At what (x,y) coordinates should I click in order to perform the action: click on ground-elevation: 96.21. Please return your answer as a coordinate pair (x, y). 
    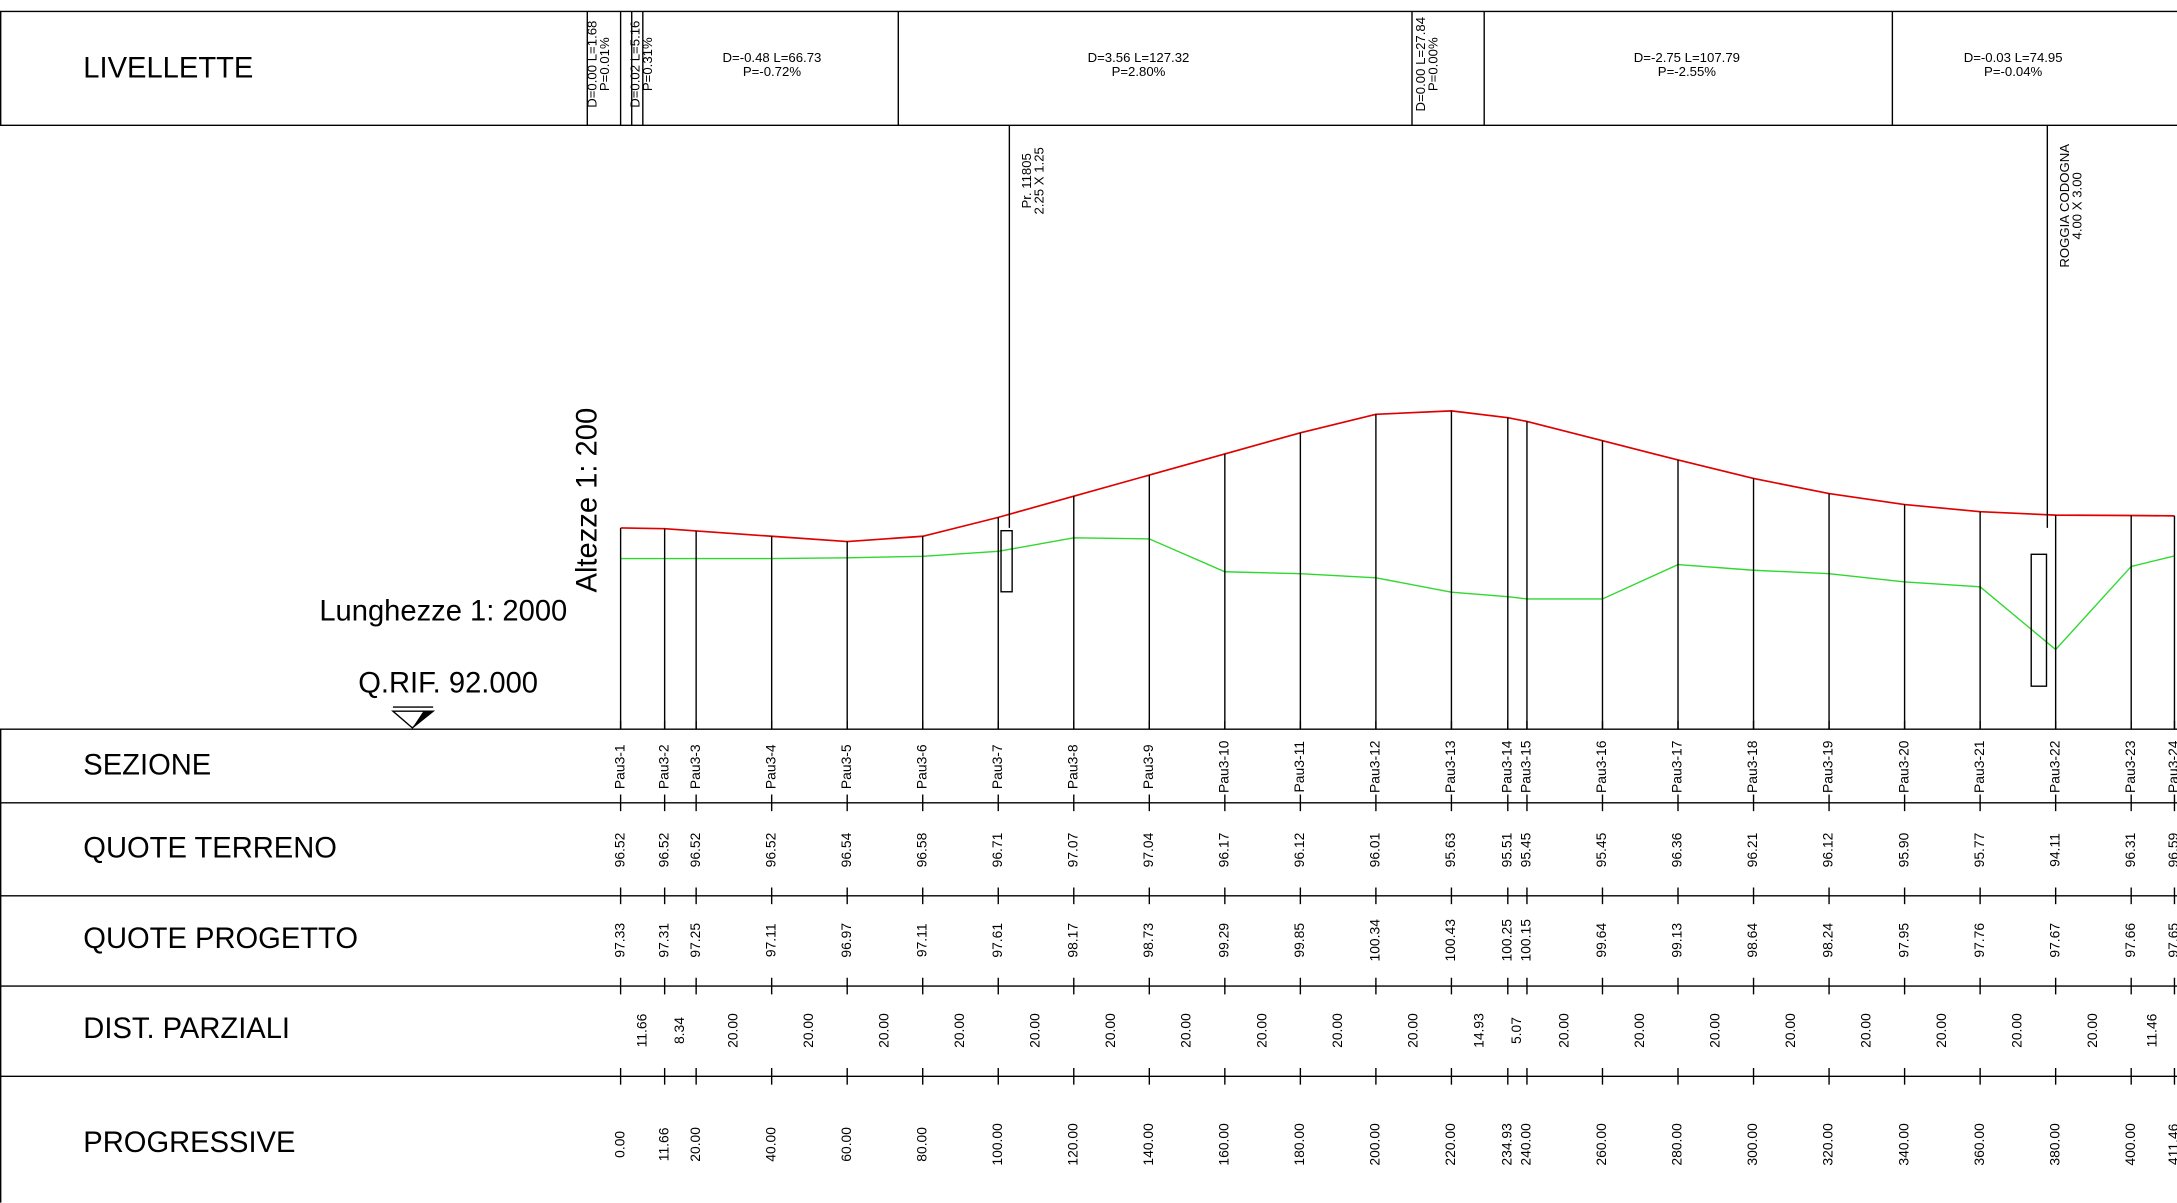
    Looking at the image, I should click on (1752, 849).